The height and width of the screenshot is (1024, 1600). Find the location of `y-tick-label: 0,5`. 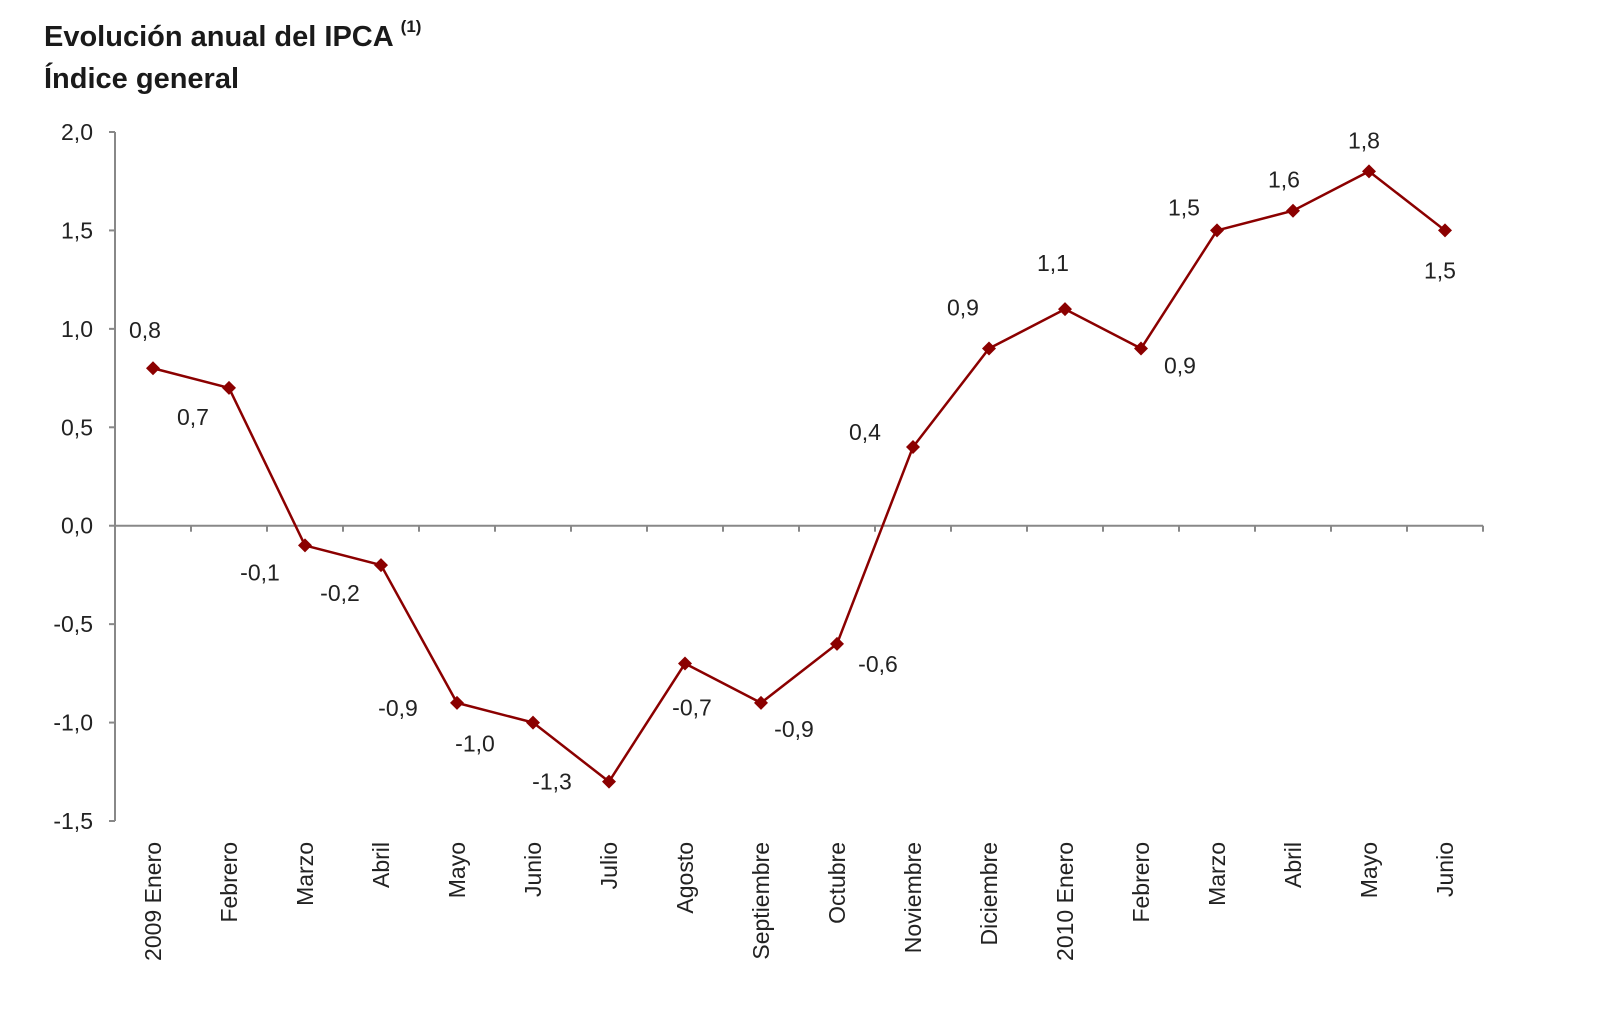

y-tick-label: 0,5 is located at coordinates (77, 427).